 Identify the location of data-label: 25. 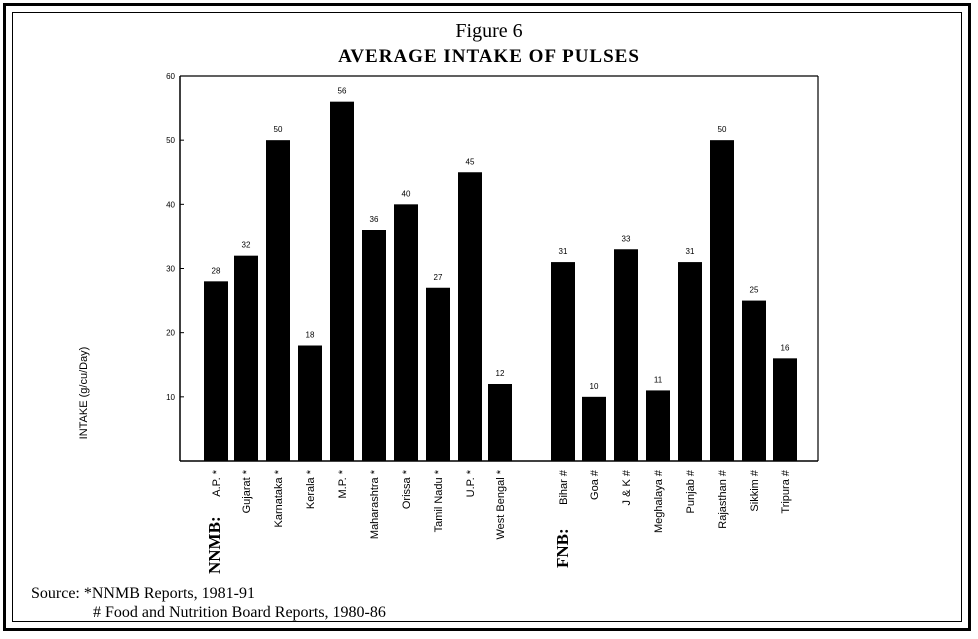
(754, 290).